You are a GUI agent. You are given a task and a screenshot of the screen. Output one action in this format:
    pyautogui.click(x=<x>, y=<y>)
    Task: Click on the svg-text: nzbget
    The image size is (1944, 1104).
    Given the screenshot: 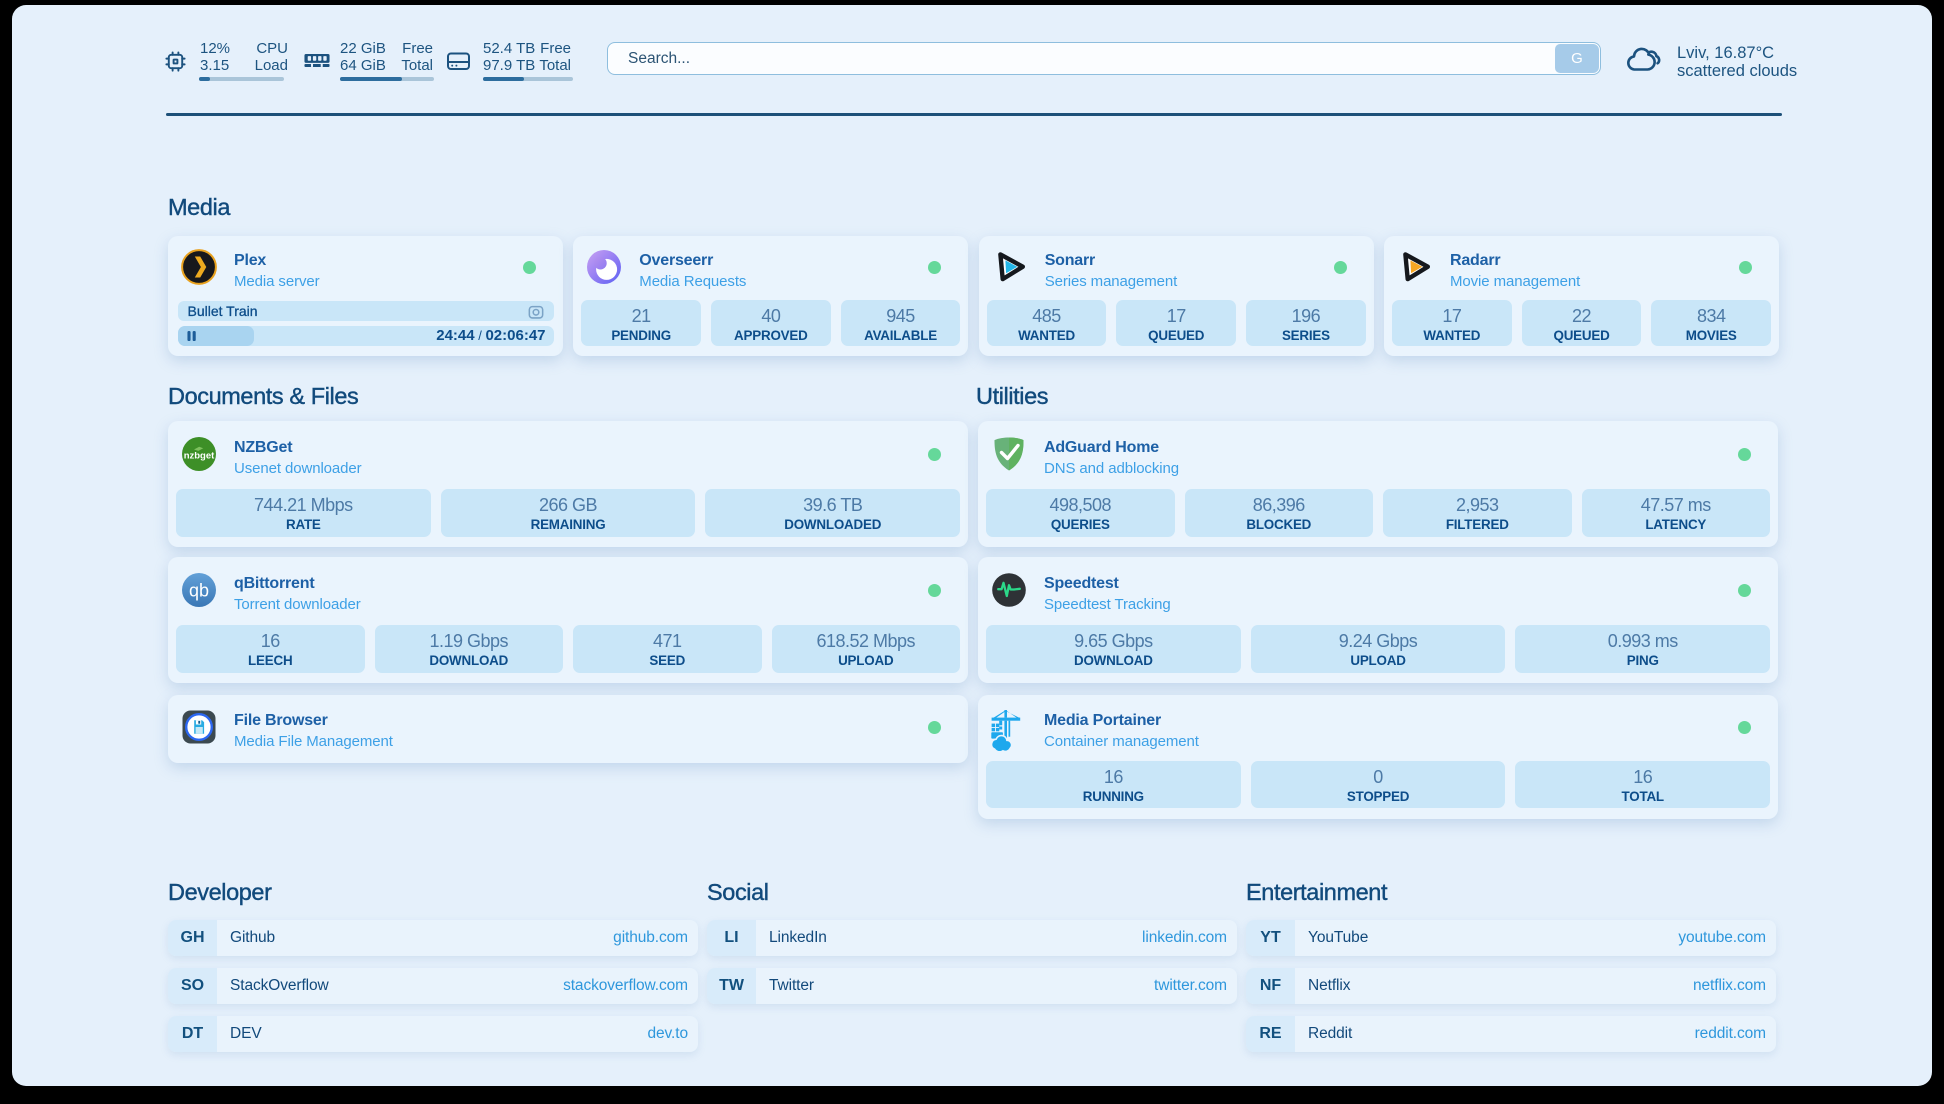 What is the action you would take?
    pyautogui.click(x=199, y=456)
    